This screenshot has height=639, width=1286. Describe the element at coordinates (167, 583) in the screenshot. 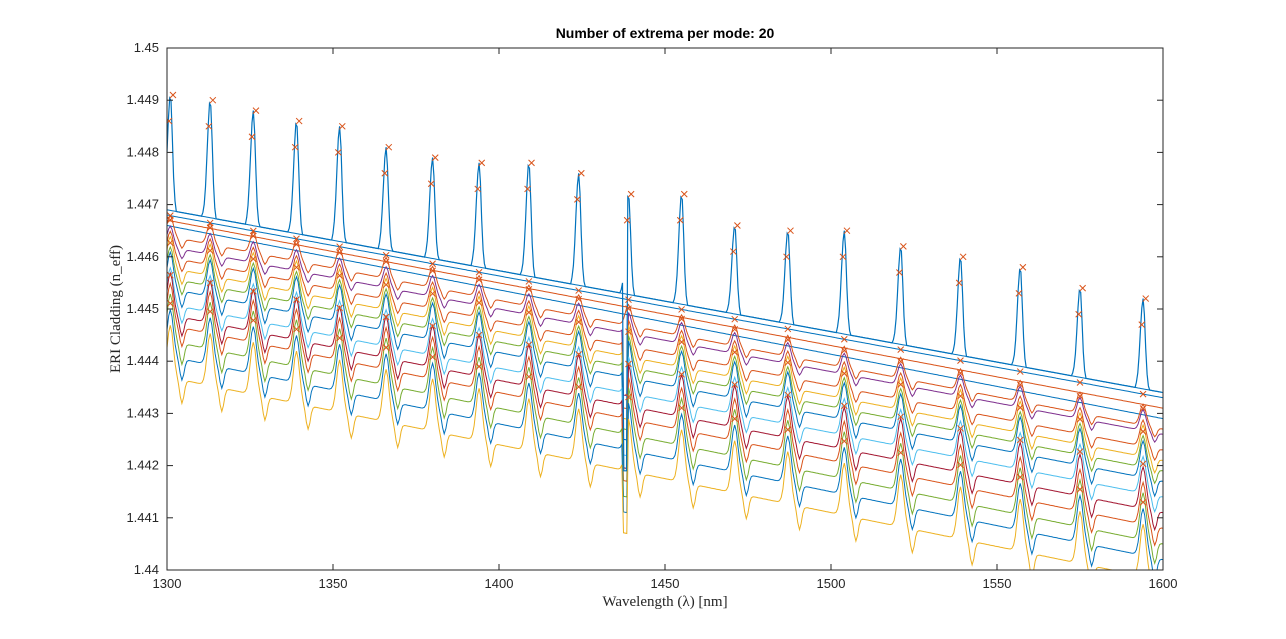

I see `x-tick-label: 1300` at that location.